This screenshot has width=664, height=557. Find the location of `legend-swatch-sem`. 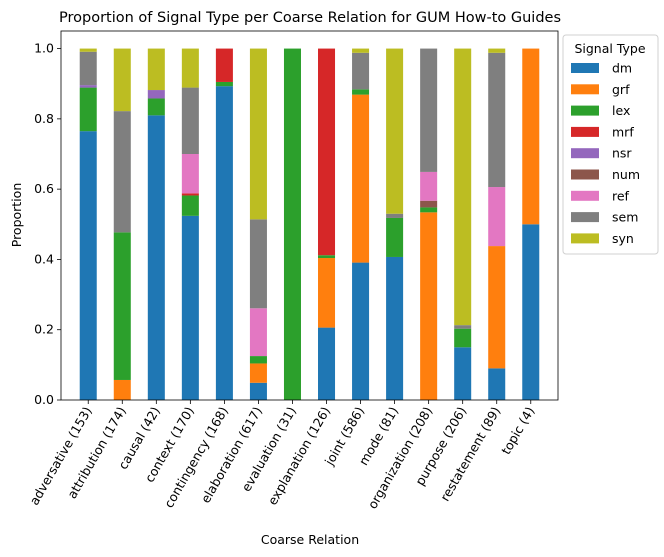

legend-swatch-sem is located at coordinates (585, 217).